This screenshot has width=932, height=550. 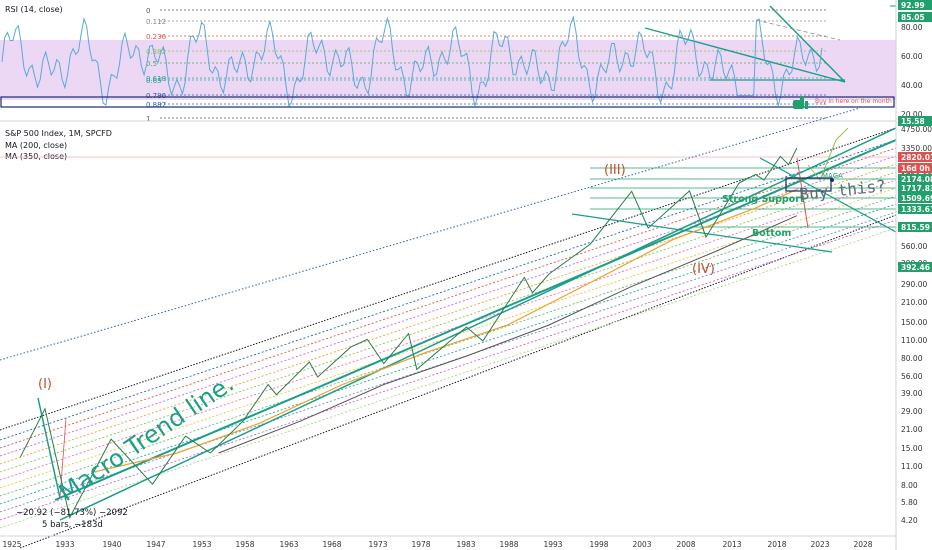 I want to click on wave-i-label: (I), so click(x=45, y=384).